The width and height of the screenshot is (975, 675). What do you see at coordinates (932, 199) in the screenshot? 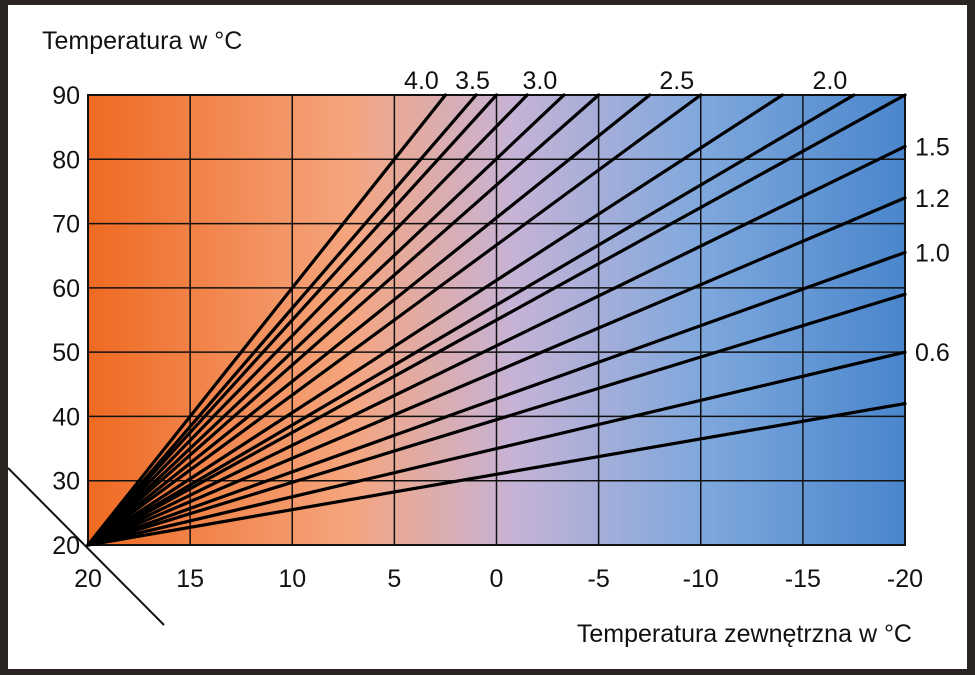
I see `curve-label: 1.2` at bounding box center [932, 199].